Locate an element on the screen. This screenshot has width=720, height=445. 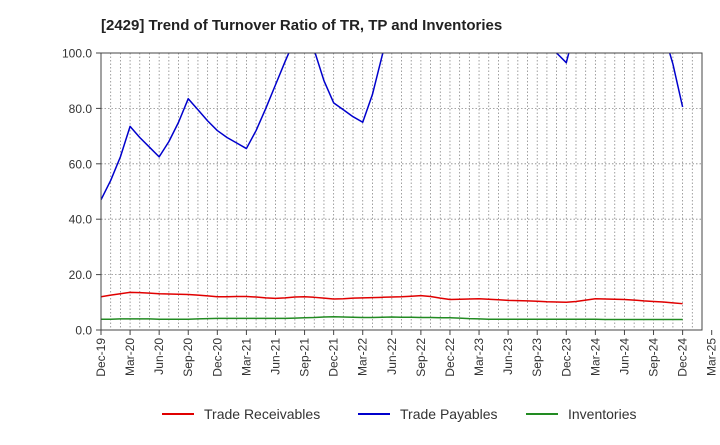
y-tick-label: 80.0 is located at coordinates (81, 109).